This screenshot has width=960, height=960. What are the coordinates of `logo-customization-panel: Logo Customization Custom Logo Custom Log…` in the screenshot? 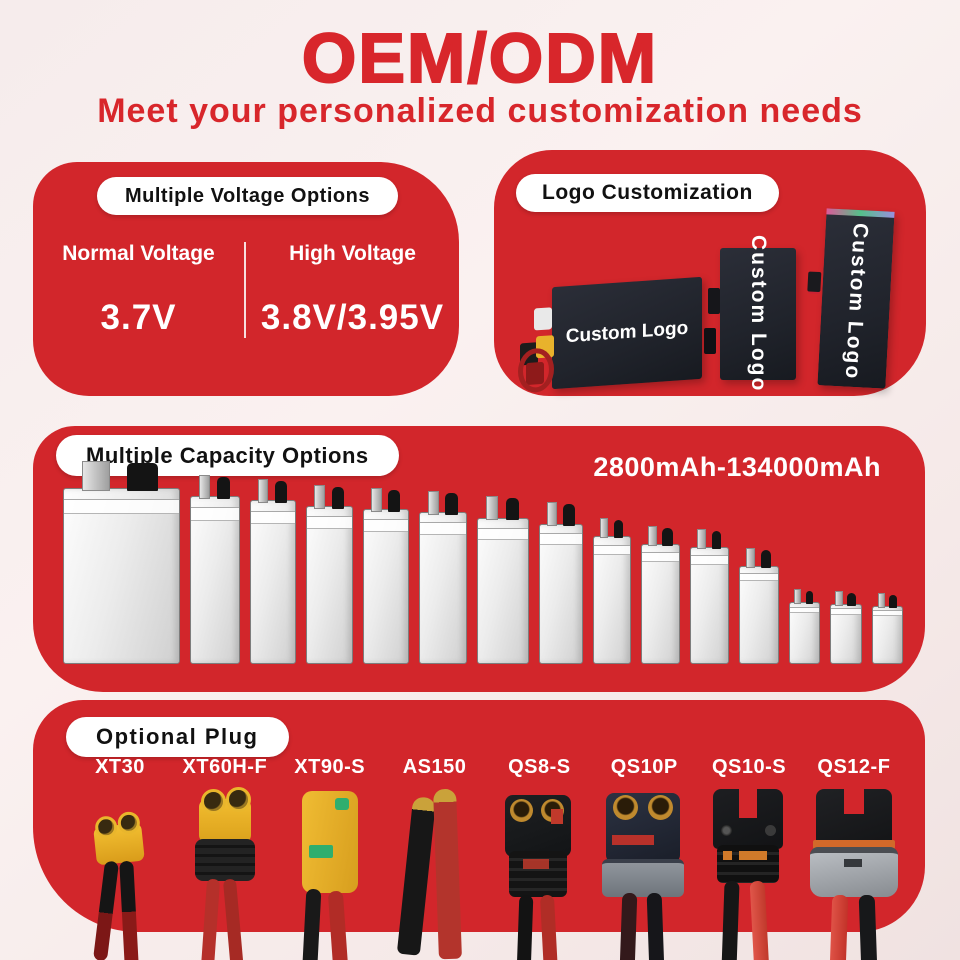 It's located at (710, 273).